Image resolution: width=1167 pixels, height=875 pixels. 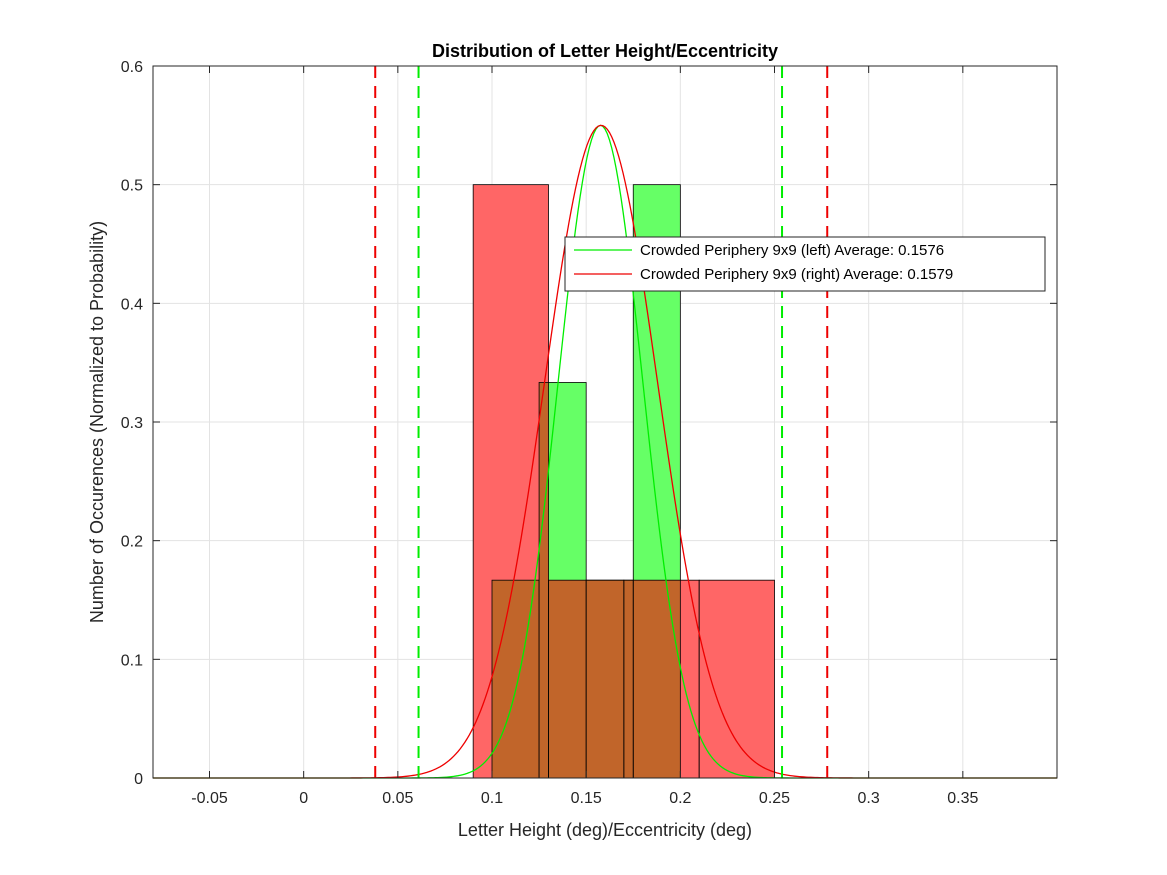 I want to click on x-tick-label: 0.35, so click(x=962, y=798).